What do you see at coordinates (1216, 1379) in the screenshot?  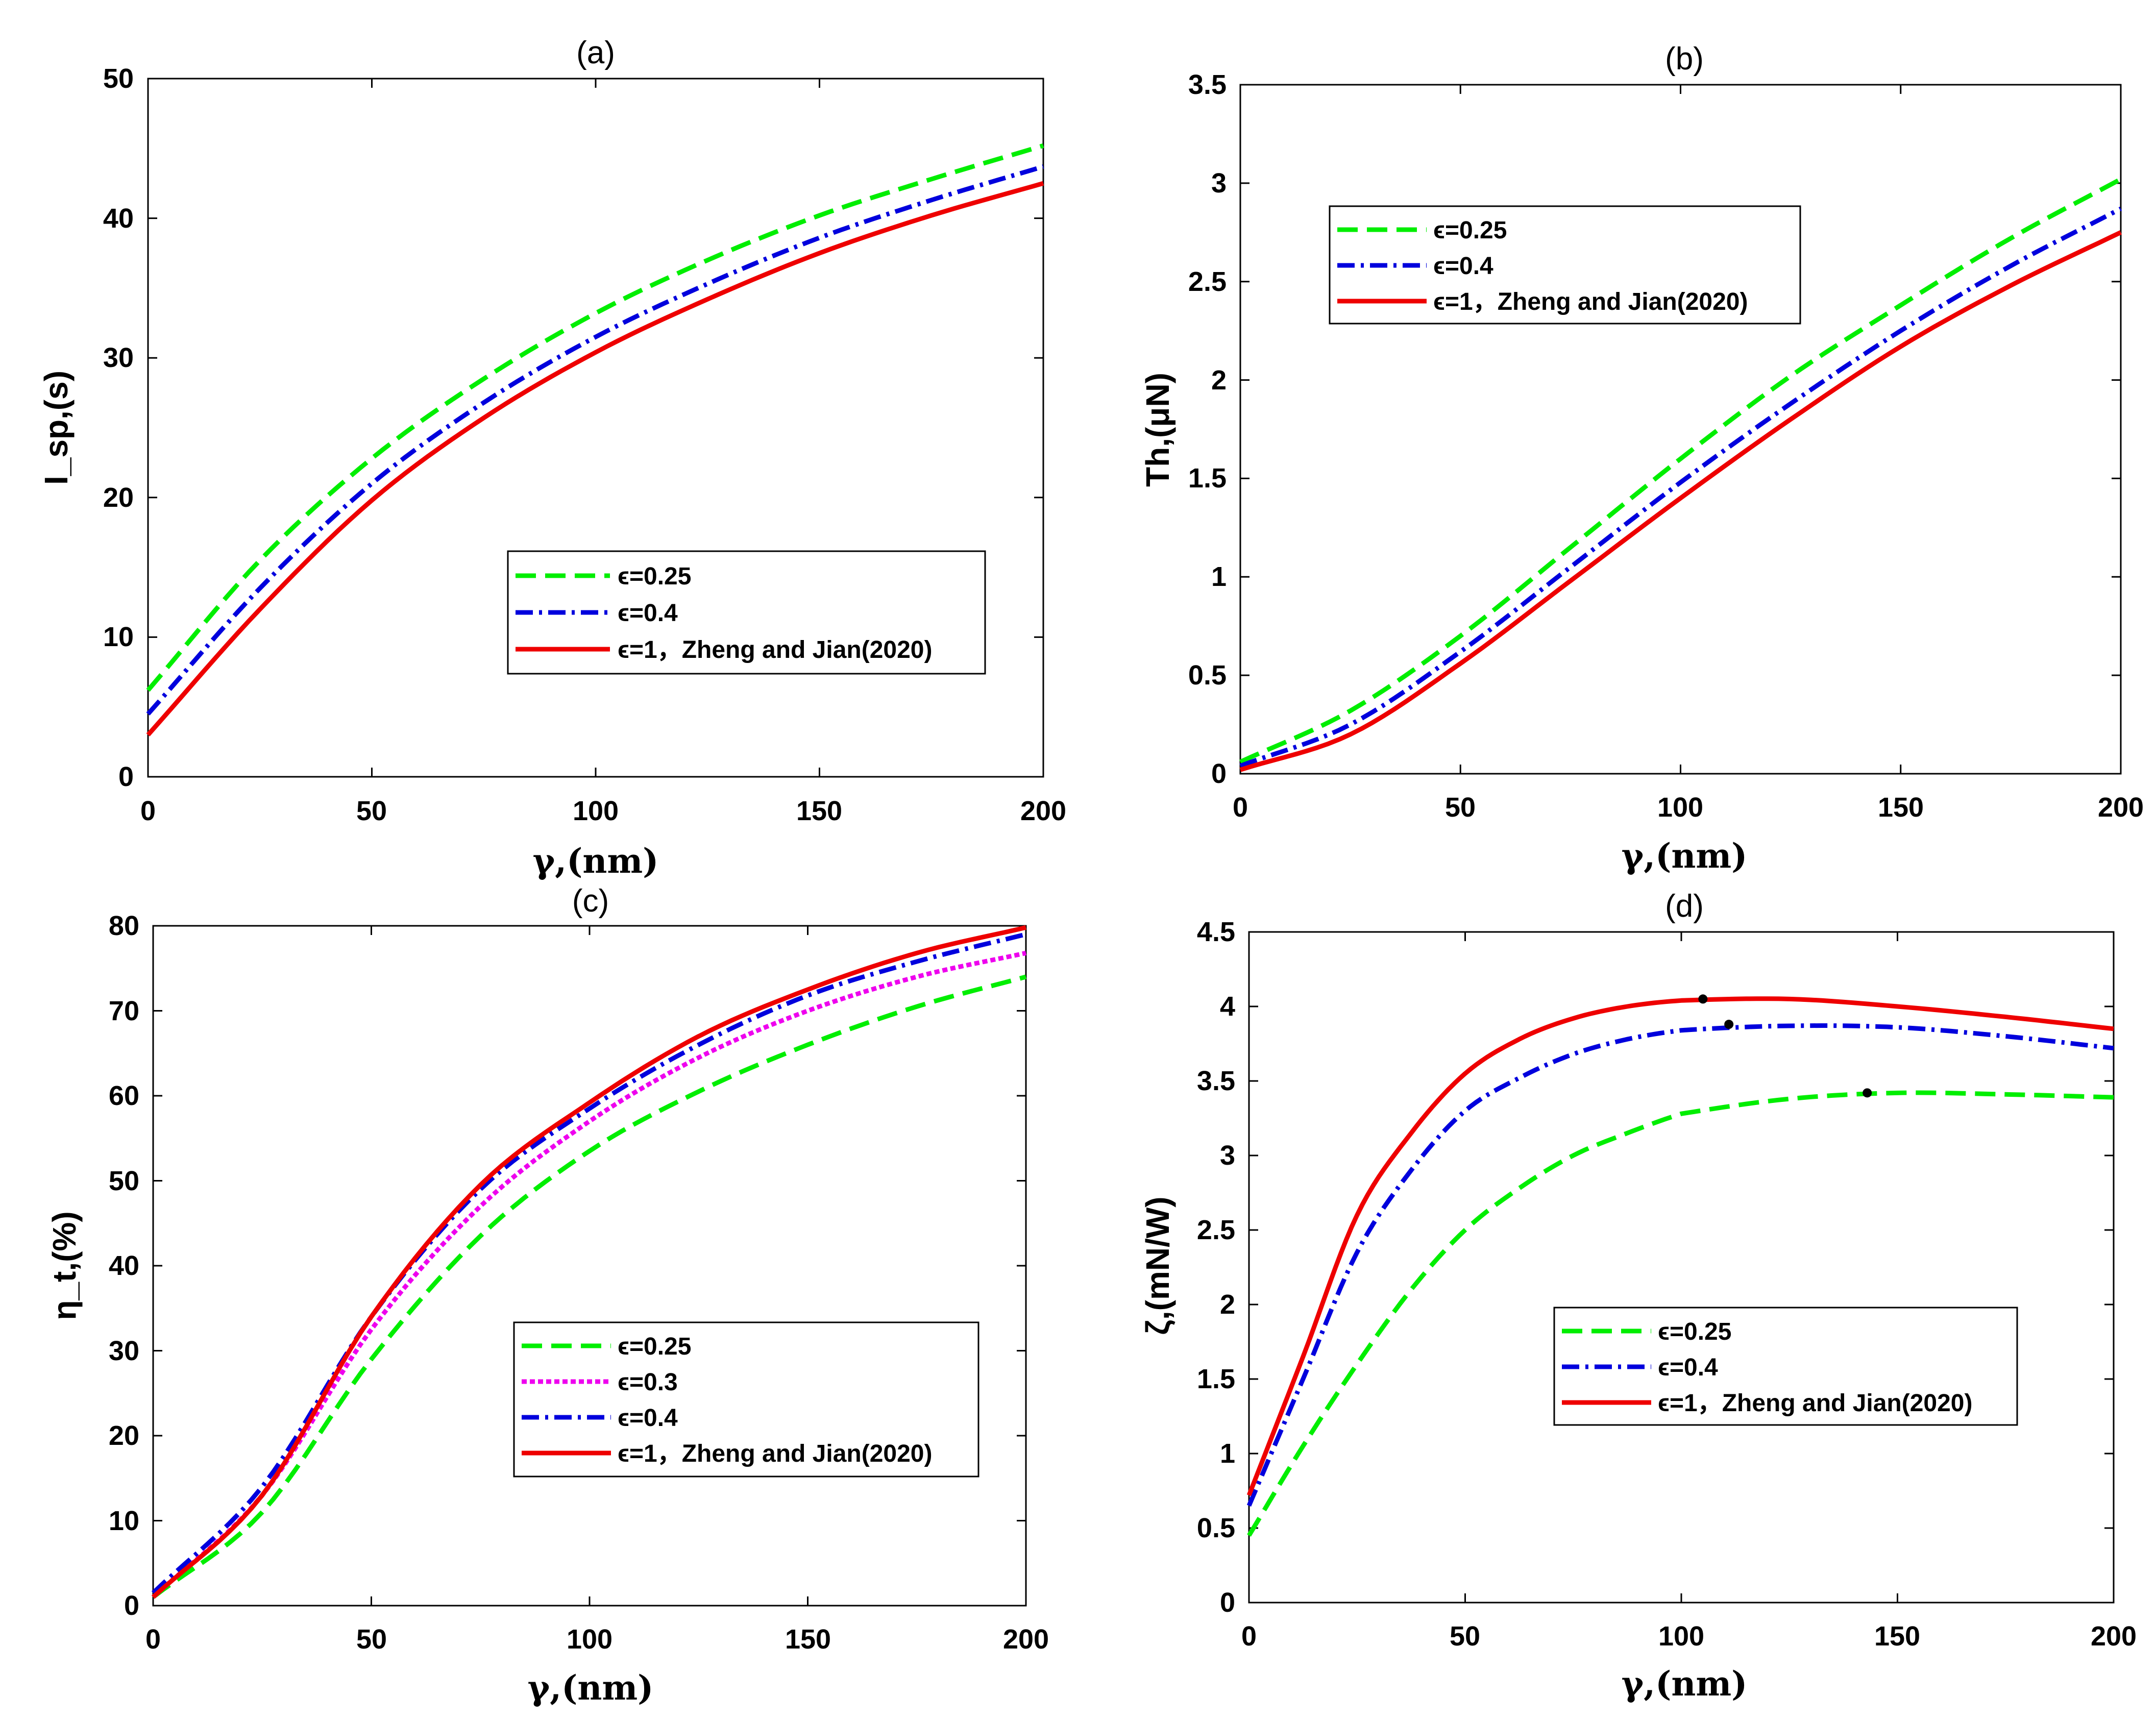 I see `panel-d-ytick-3: 1.5` at bounding box center [1216, 1379].